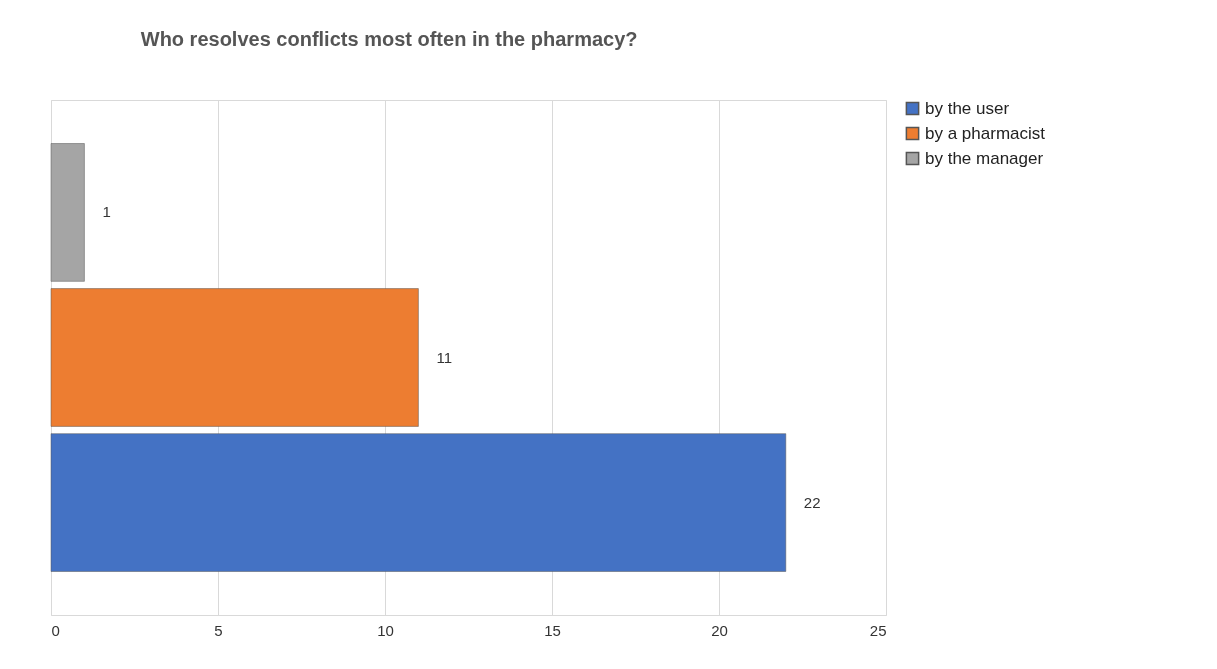 This screenshot has height=669, width=1217. What do you see at coordinates (812, 502) in the screenshot?
I see `data-label: 22` at bounding box center [812, 502].